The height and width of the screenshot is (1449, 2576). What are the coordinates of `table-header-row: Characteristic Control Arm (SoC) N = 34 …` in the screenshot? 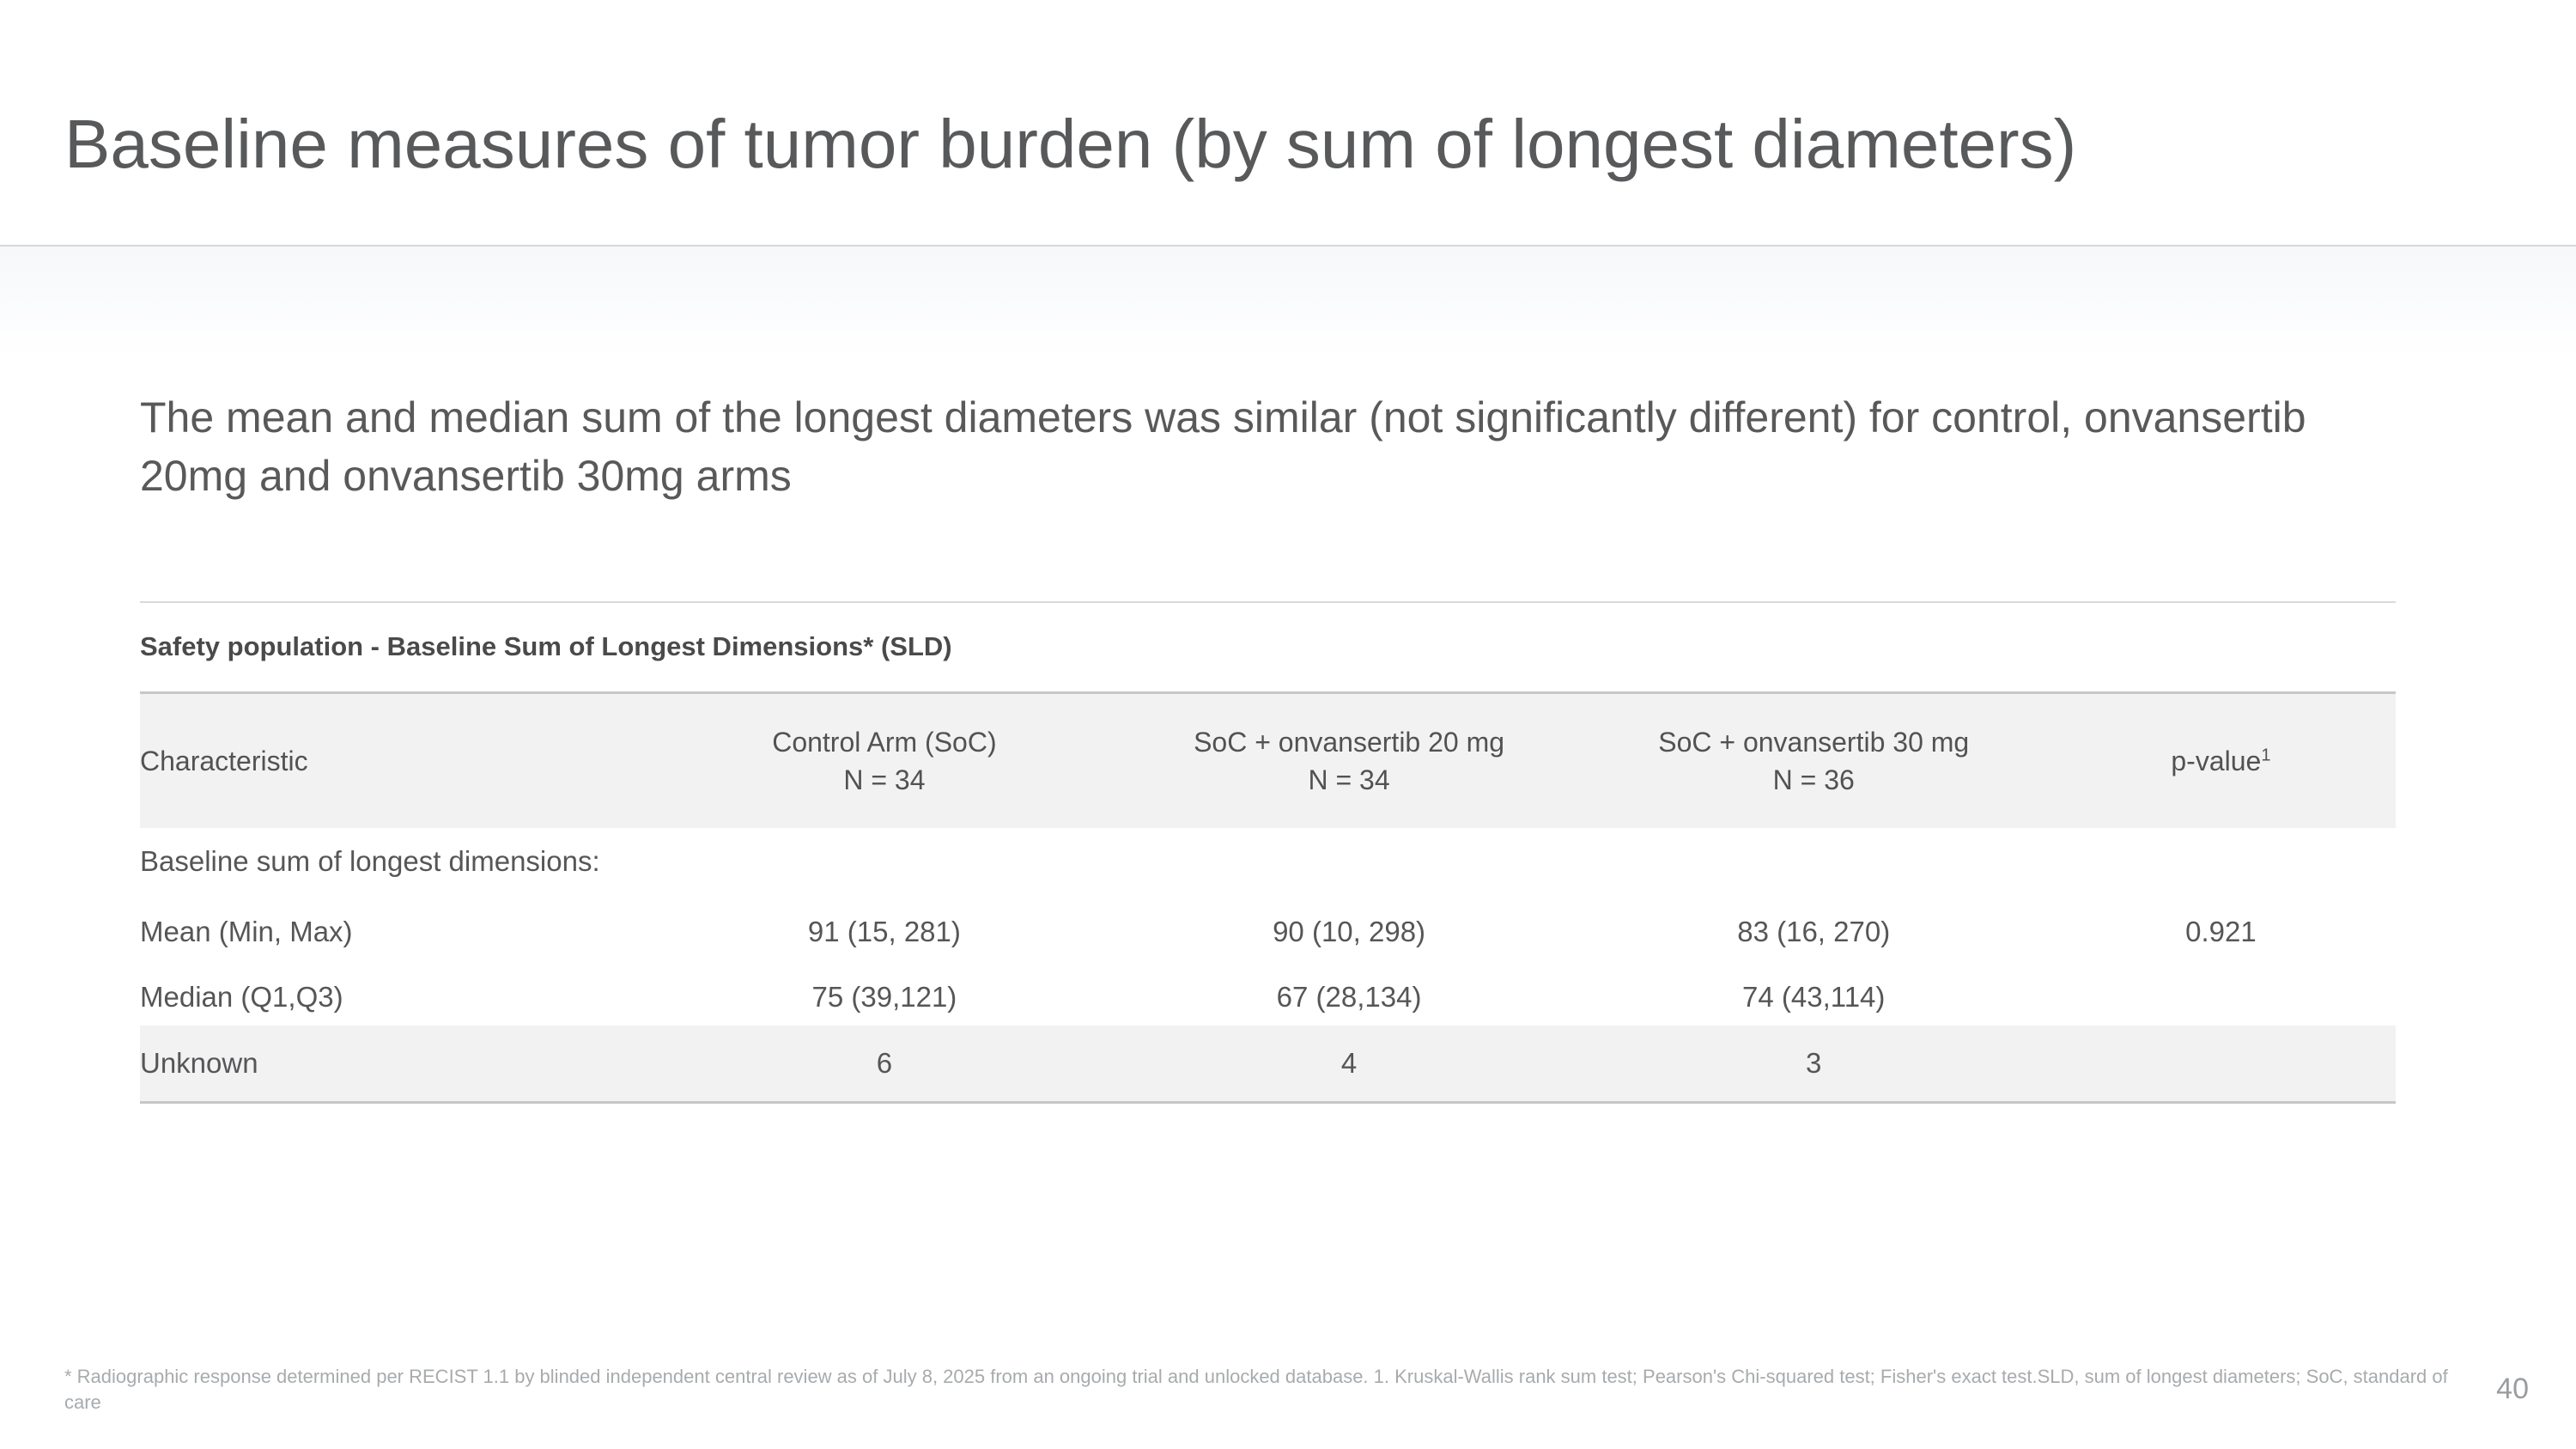 It's located at (1268, 761).